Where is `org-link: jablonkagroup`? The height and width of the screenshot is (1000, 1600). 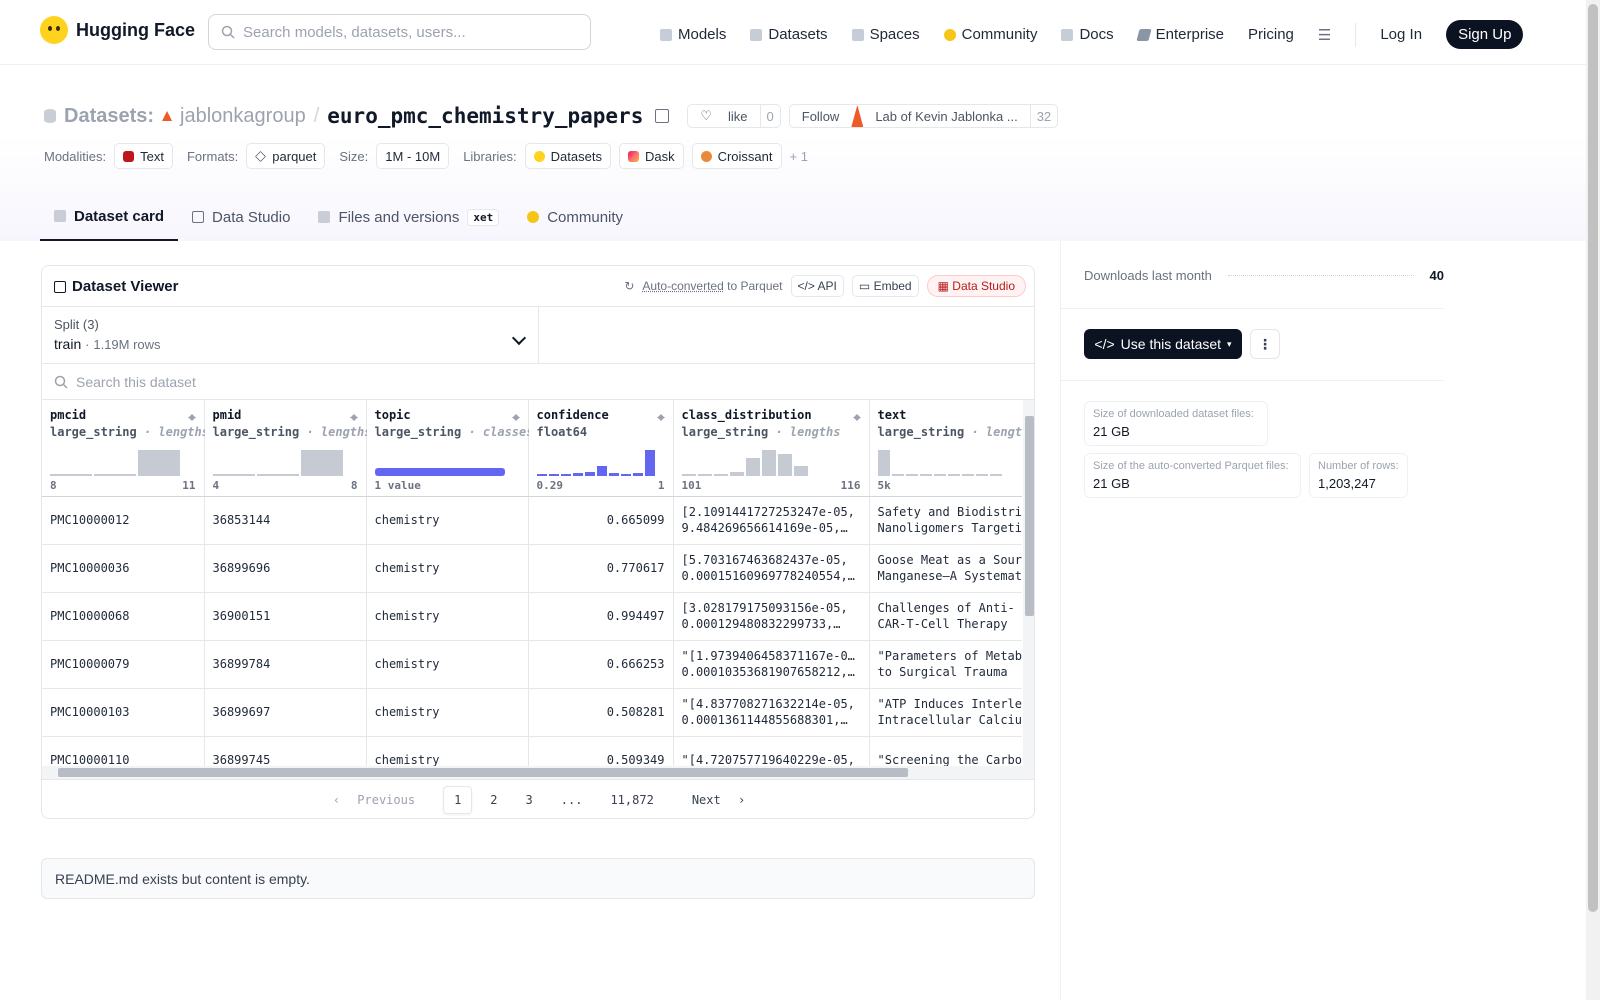
org-link: jablonkagroup is located at coordinates (243, 115).